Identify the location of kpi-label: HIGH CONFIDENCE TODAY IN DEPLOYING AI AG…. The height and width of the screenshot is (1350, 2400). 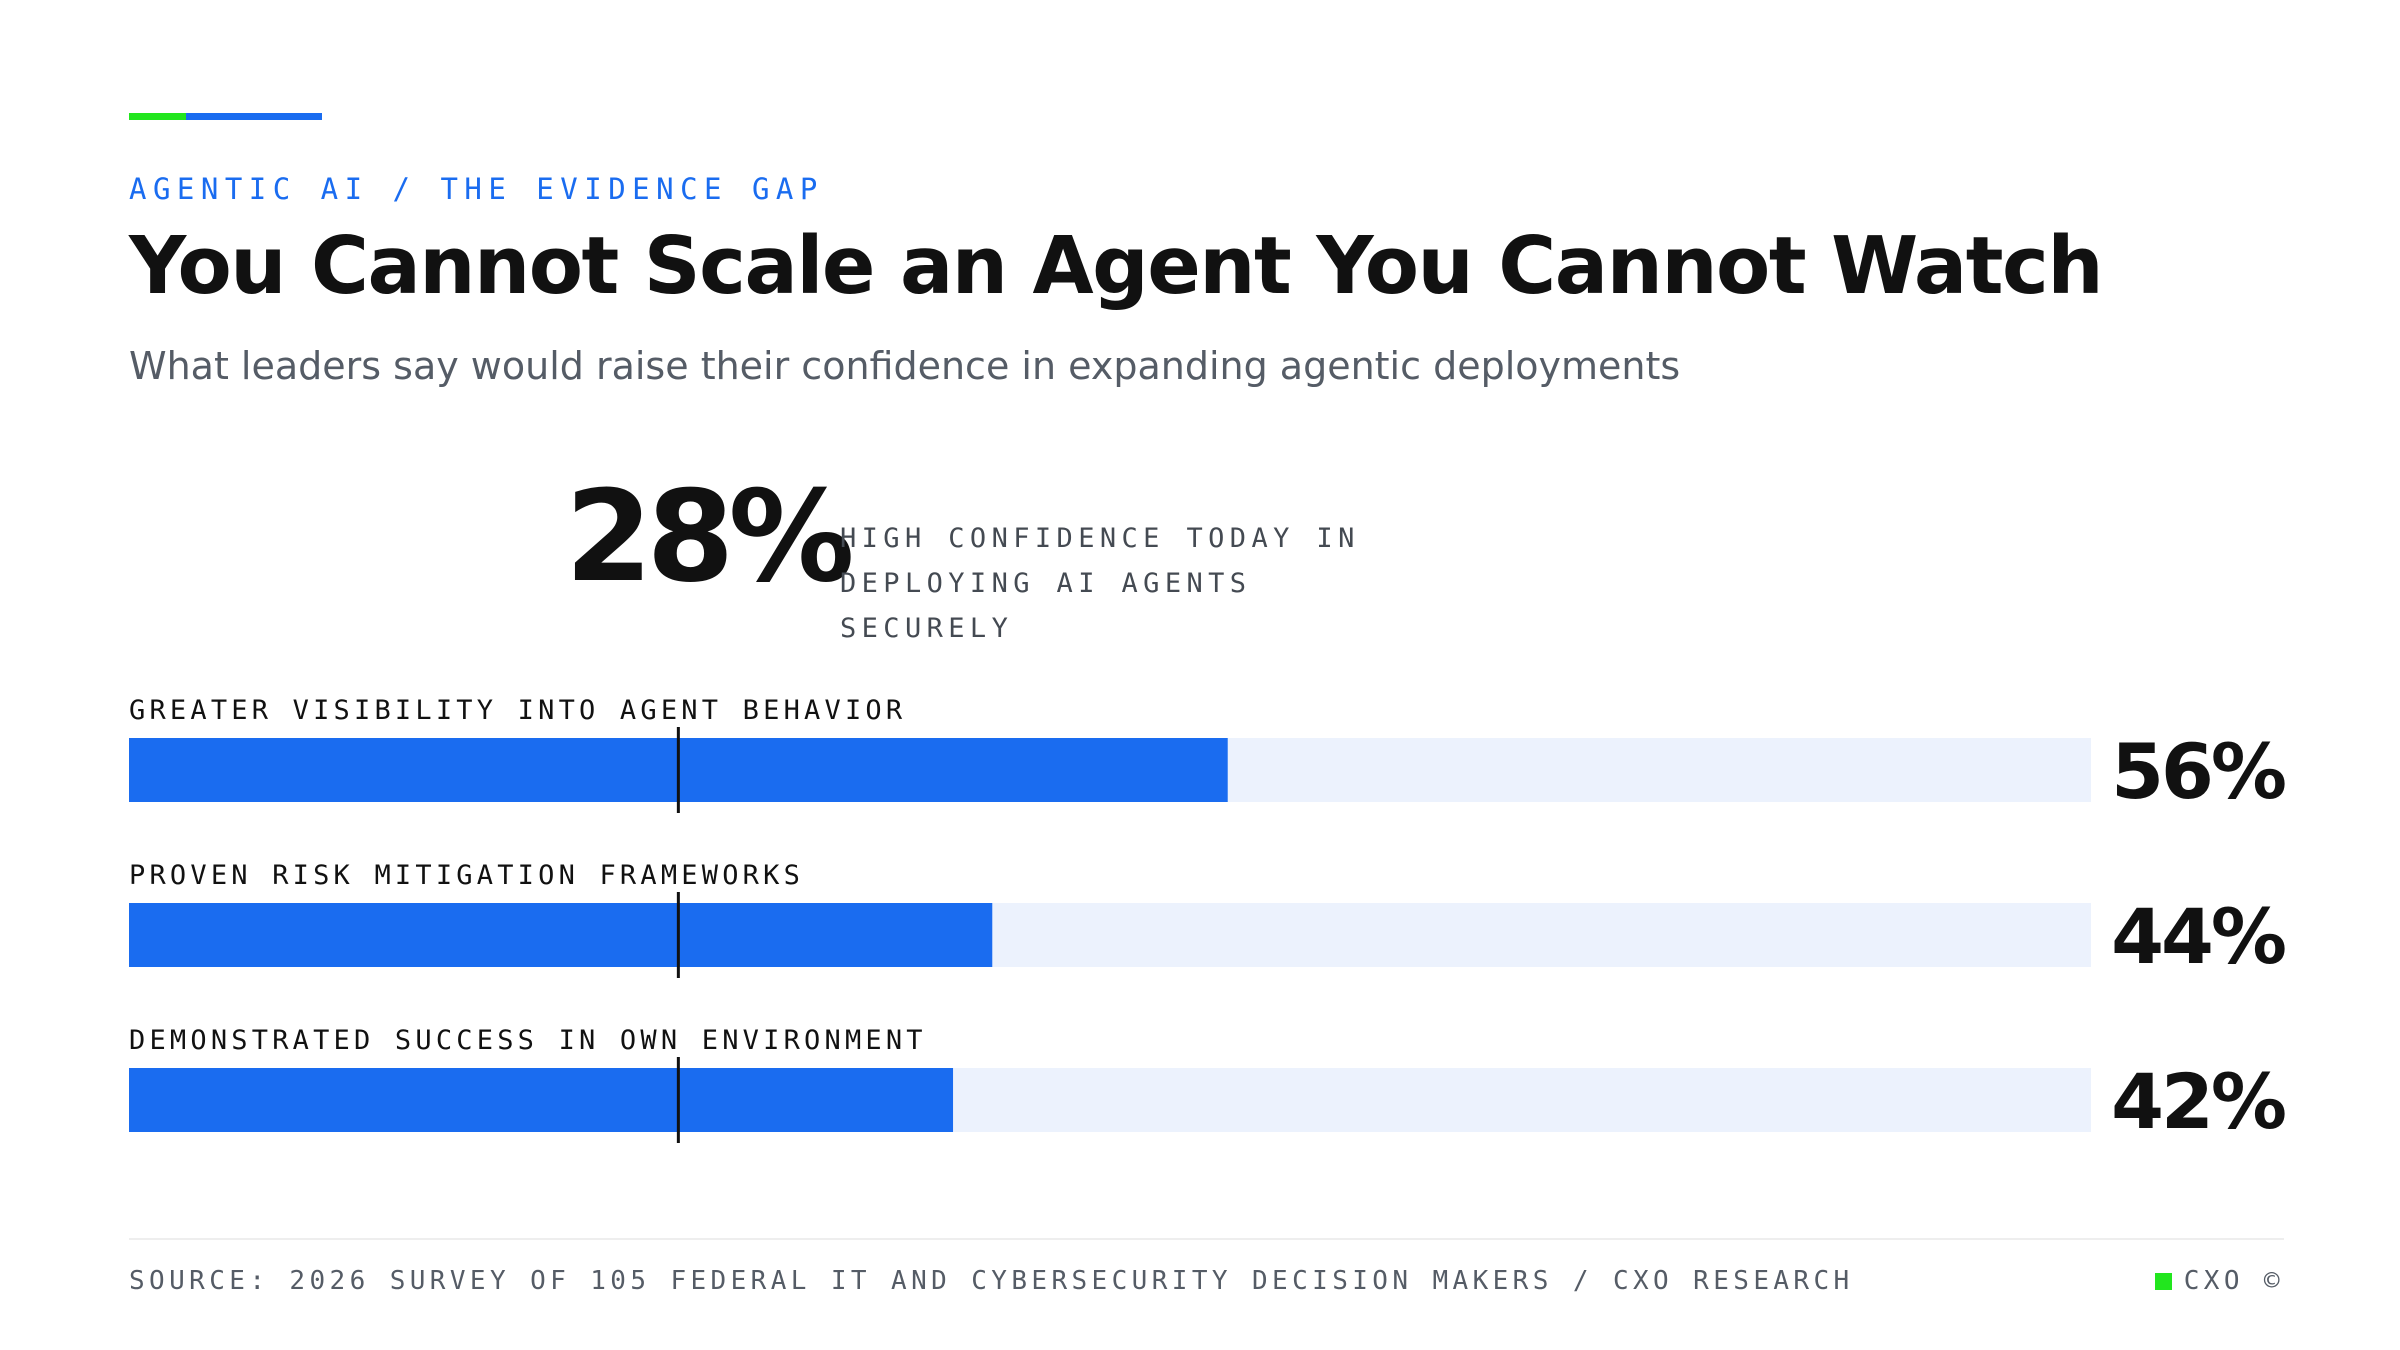
(1120, 583).